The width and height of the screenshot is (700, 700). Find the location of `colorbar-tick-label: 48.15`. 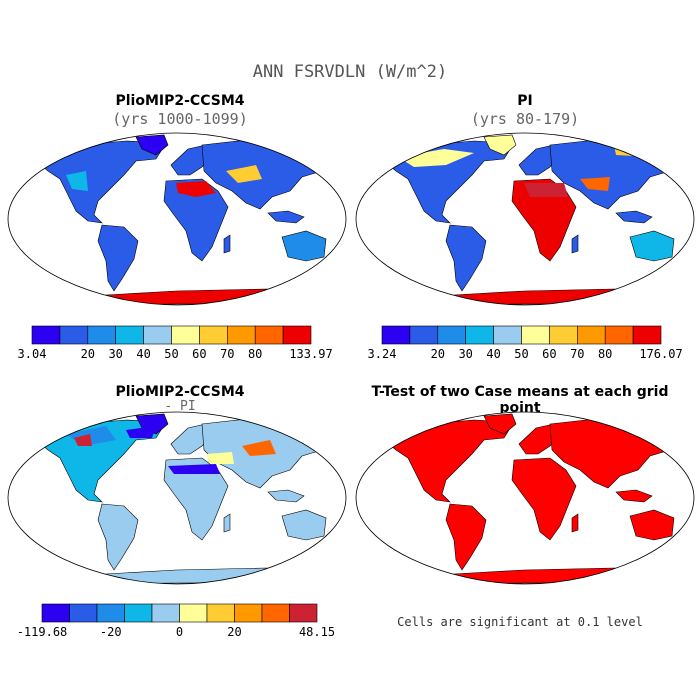

colorbar-tick-label: 48.15 is located at coordinates (317, 632).